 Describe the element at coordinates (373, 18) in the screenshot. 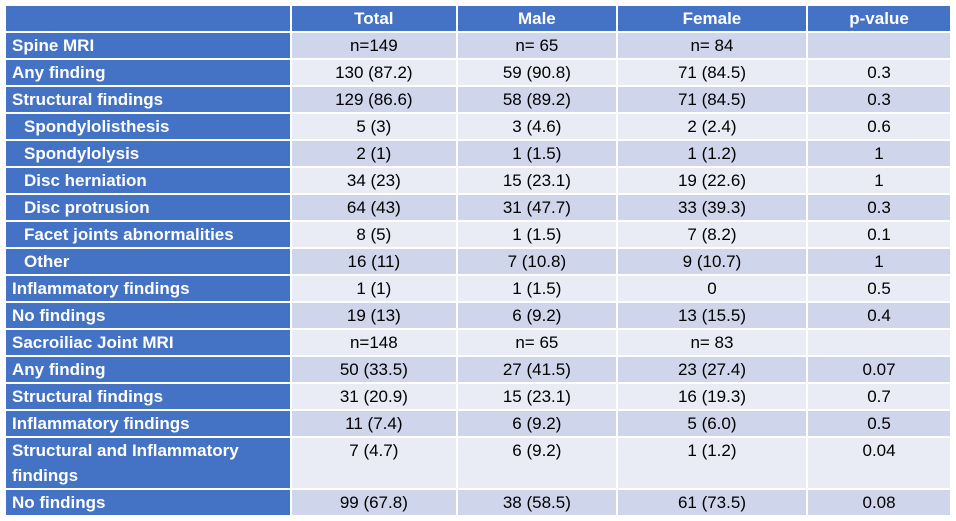

I see `header-total: Total` at that location.